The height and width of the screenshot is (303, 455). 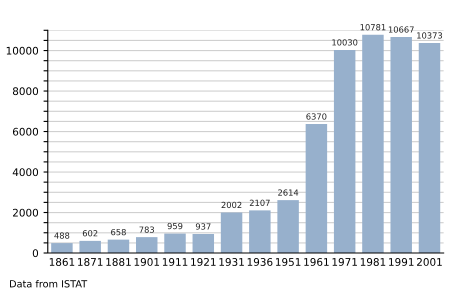 I want to click on x-tick-label: 1971, so click(x=344, y=262).